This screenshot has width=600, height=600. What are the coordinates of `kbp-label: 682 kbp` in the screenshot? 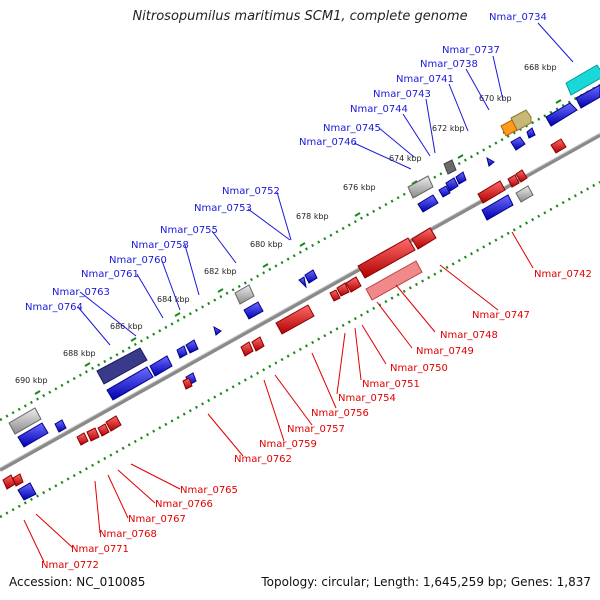 It's located at (220, 271).